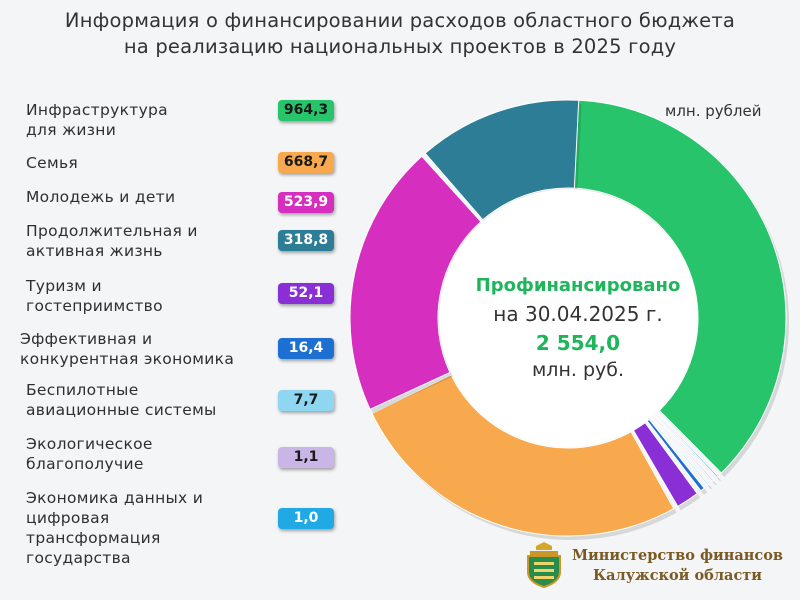  What do you see at coordinates (78, 558) in the screenshot?
I see `legend-label-line: государства` at bounding box center [78, 558].